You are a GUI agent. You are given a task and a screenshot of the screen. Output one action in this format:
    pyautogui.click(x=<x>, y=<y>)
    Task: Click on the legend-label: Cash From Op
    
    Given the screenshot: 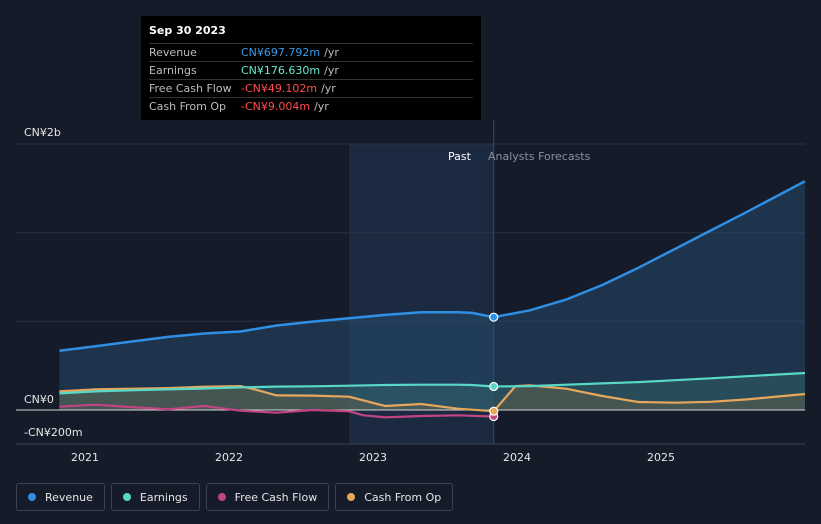 What is the action you would take?
    pyautogui.click(x=403, y=497)
    